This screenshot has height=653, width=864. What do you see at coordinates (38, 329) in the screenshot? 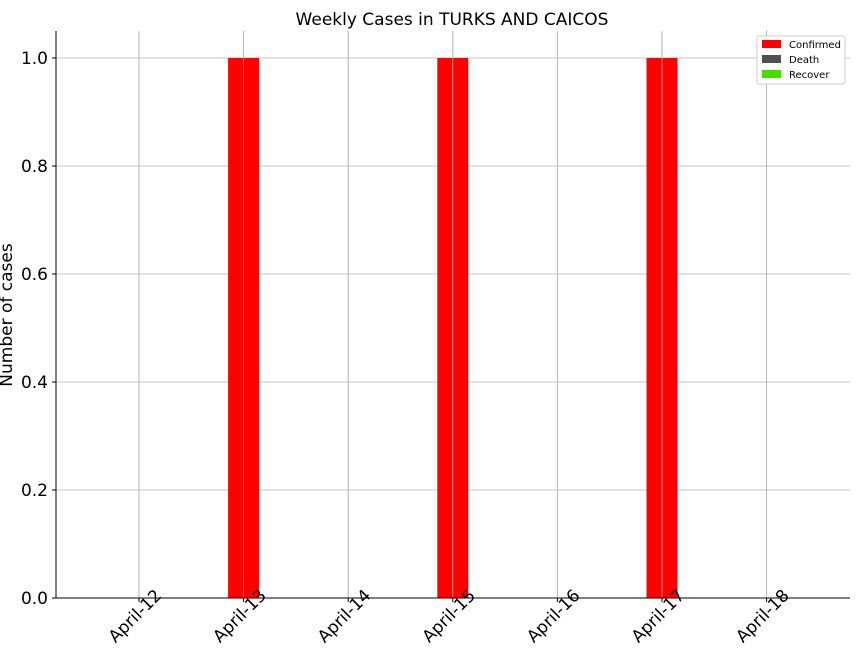
I see `y-ticks: 0.0 0.2 0.4 0.6 0.8 1.0` at bounding box center [38, 329].